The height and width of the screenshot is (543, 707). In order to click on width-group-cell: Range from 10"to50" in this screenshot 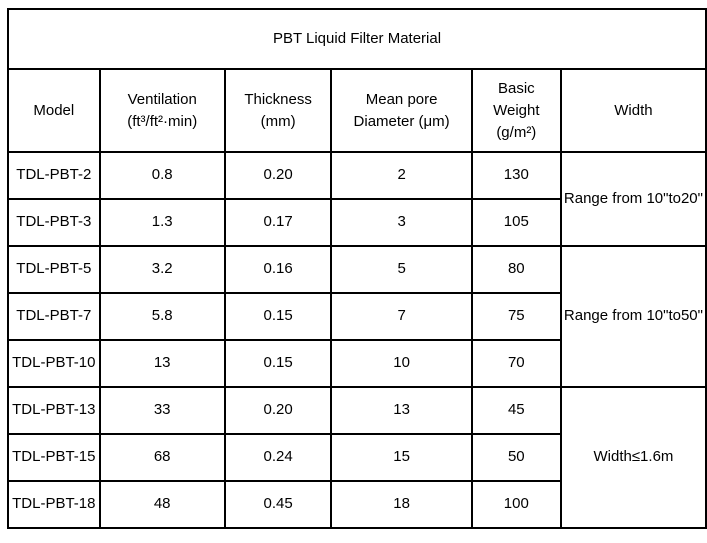, I will do `click(633, 316)`.